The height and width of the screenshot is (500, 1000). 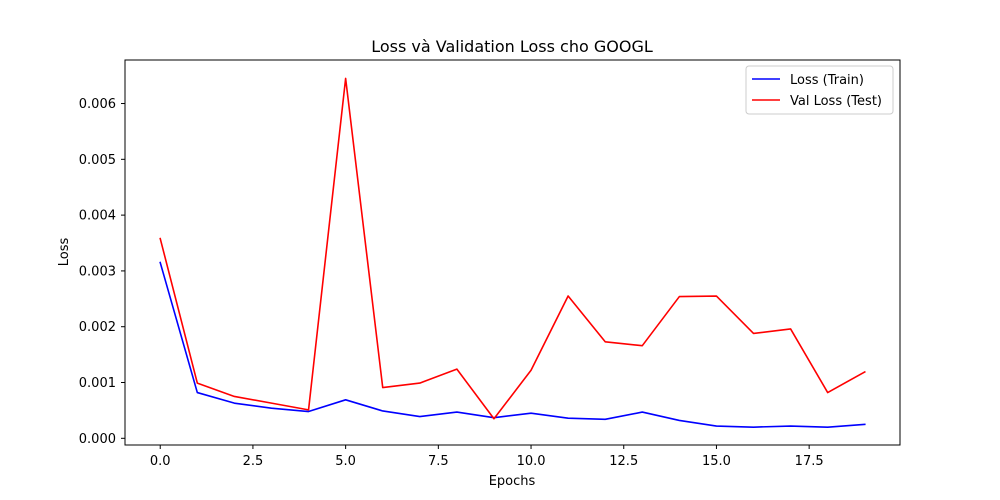 What do you see at coordinates (487, 457) in the screenshot?
I see `x-axis: 0.0 2.5 5.0 7.5 10.0 12.5 15.0 17.5` at bounding box center [487, 457].